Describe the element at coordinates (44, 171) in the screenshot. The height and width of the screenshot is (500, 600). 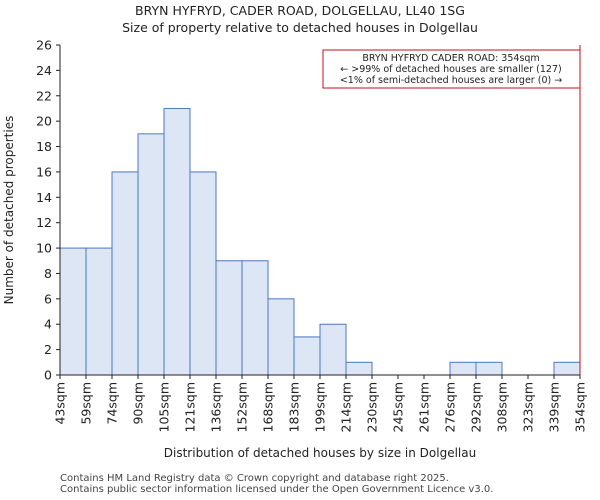
I see `y-tick-label: 16` at that location.